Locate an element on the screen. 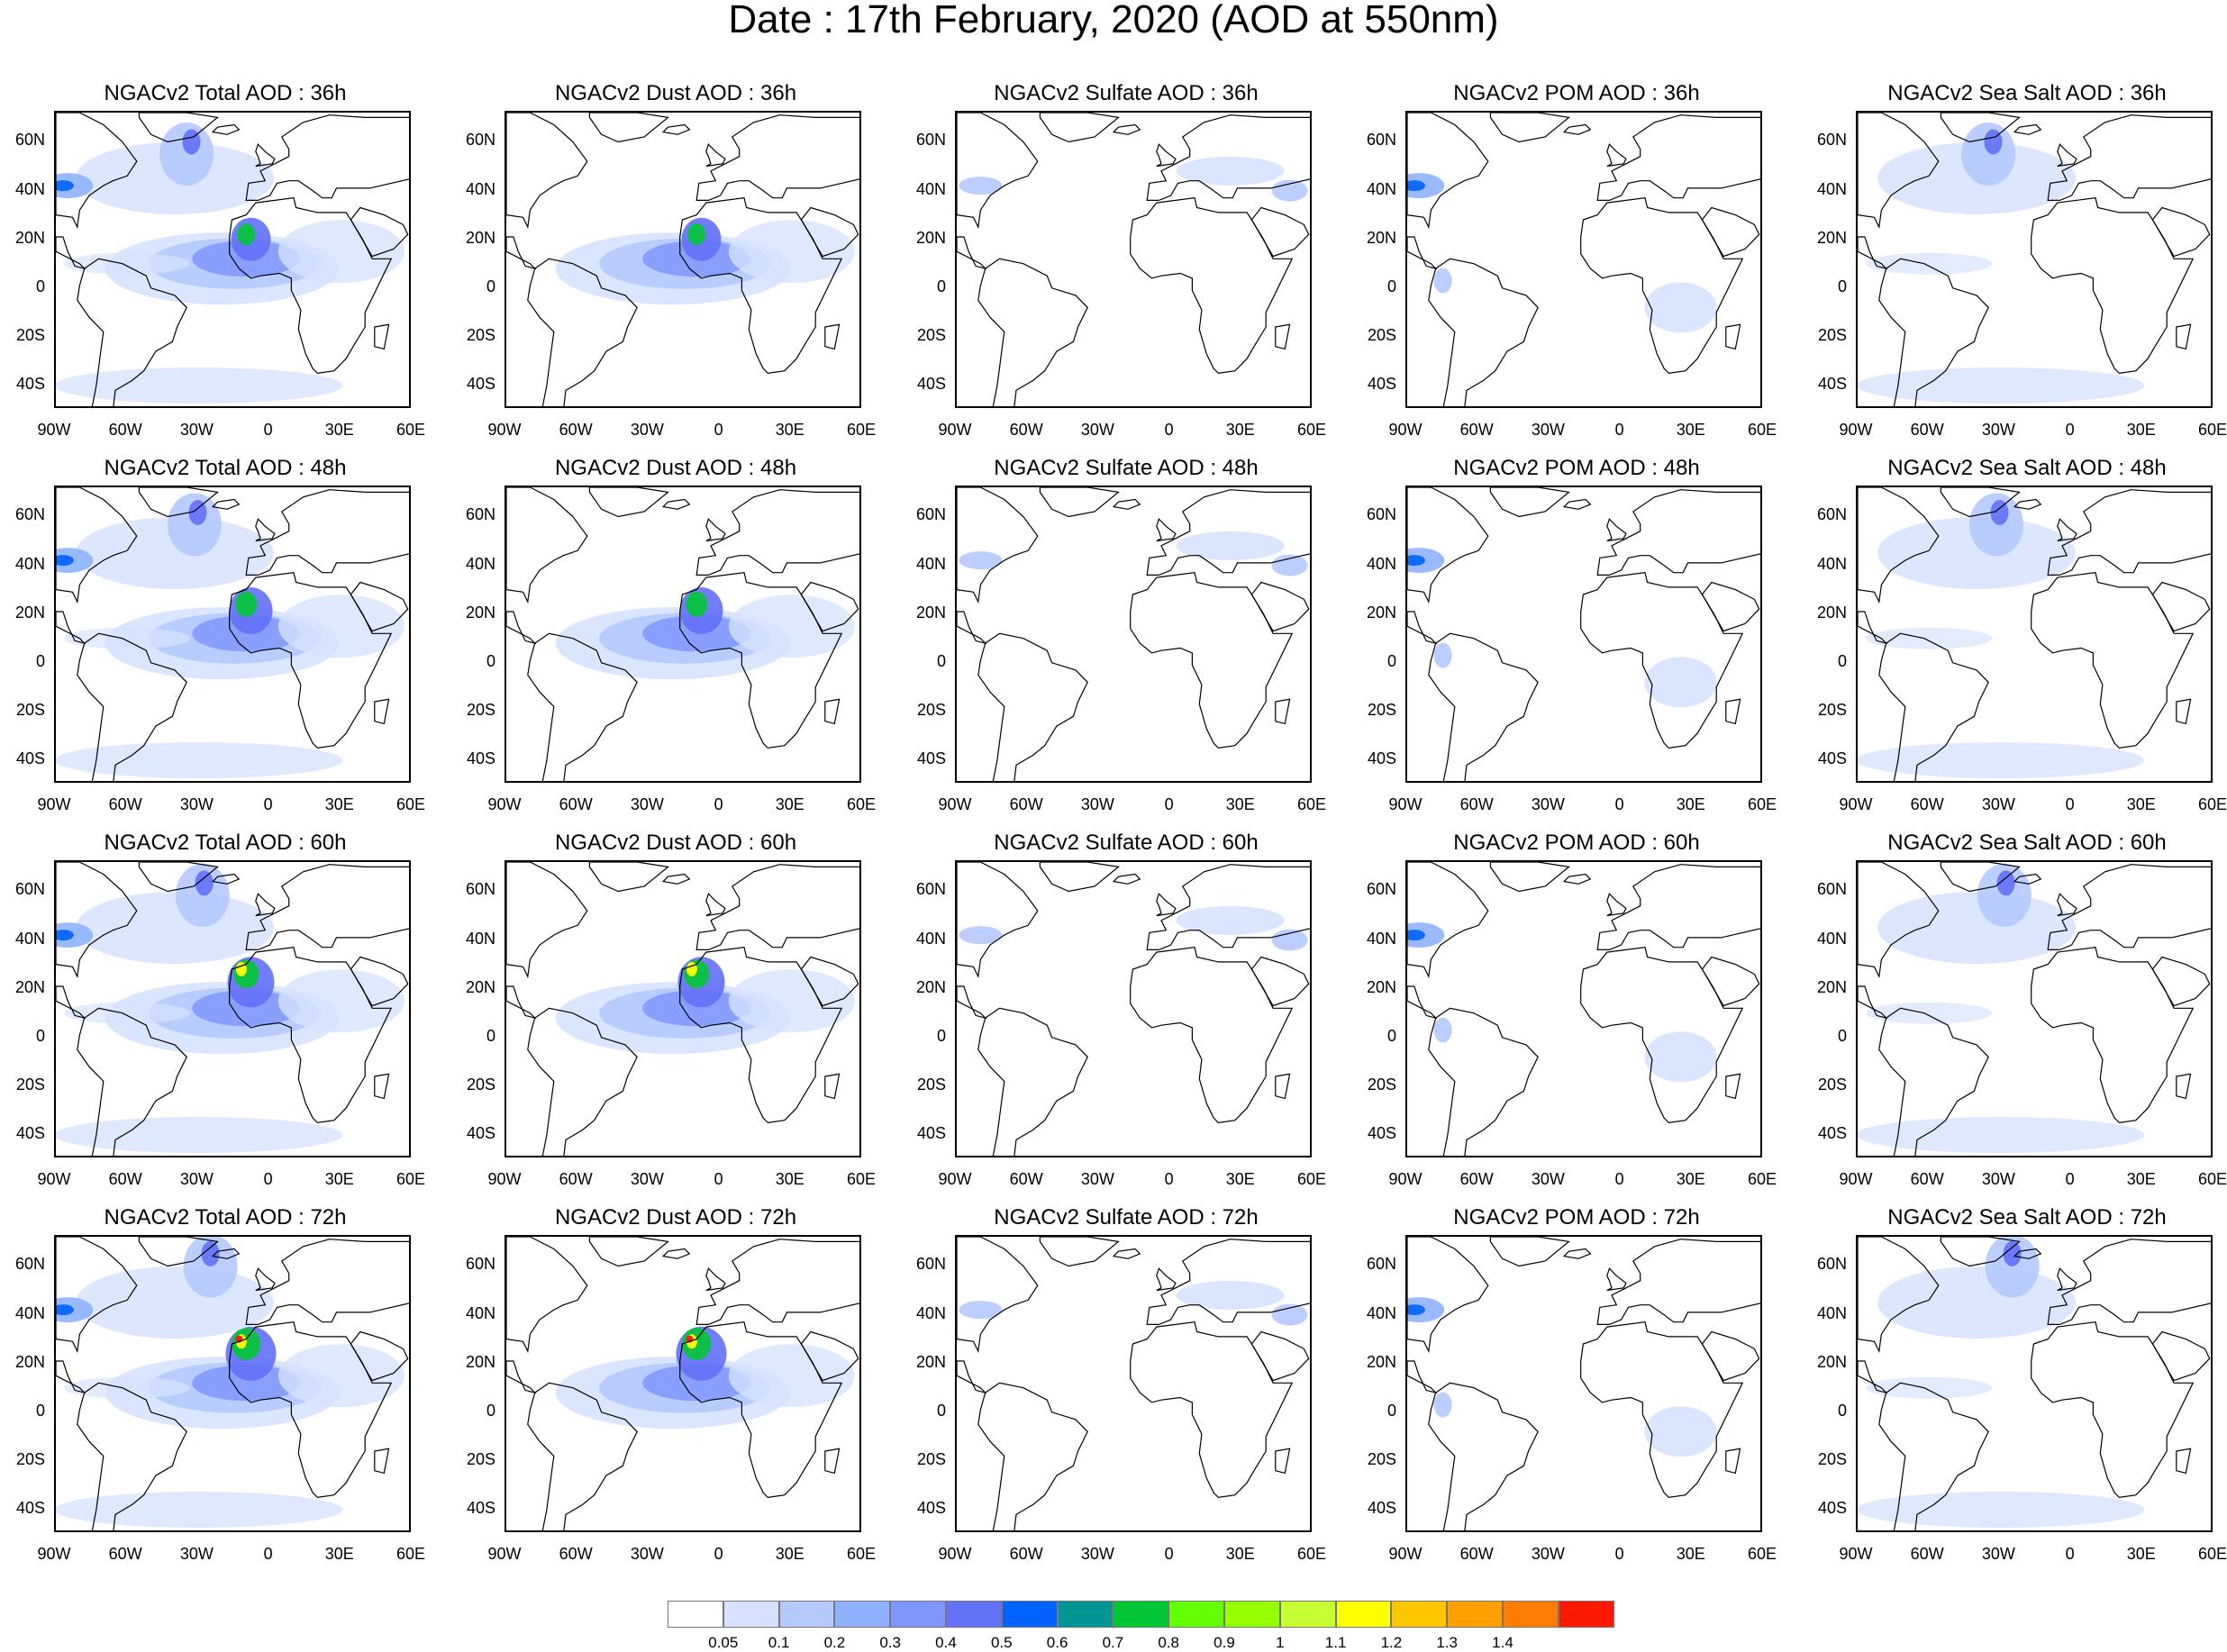  panel-title: NGACv2 Sulfate AOD : 36h is located at coordinates (1126, 93).